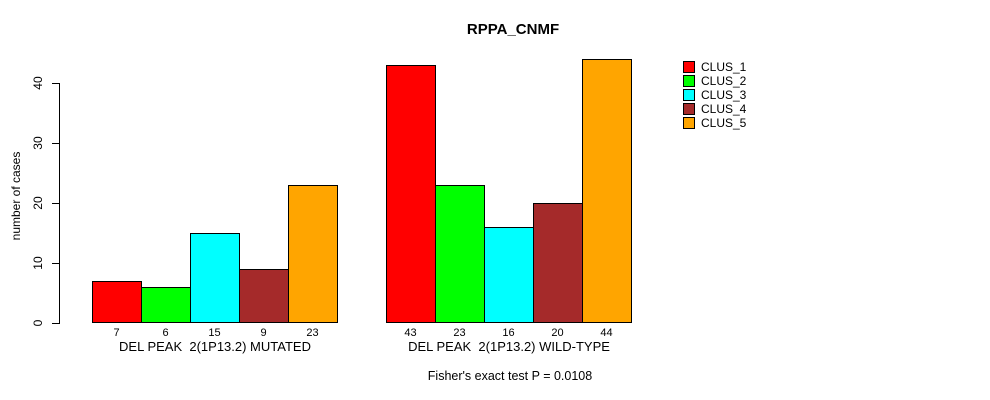 This screenshot has height=400, width=990. What do you see at coordinates (38, 323) in the screenshot?
I see `y-tick-label: 0` at bounding box center [38, 323].